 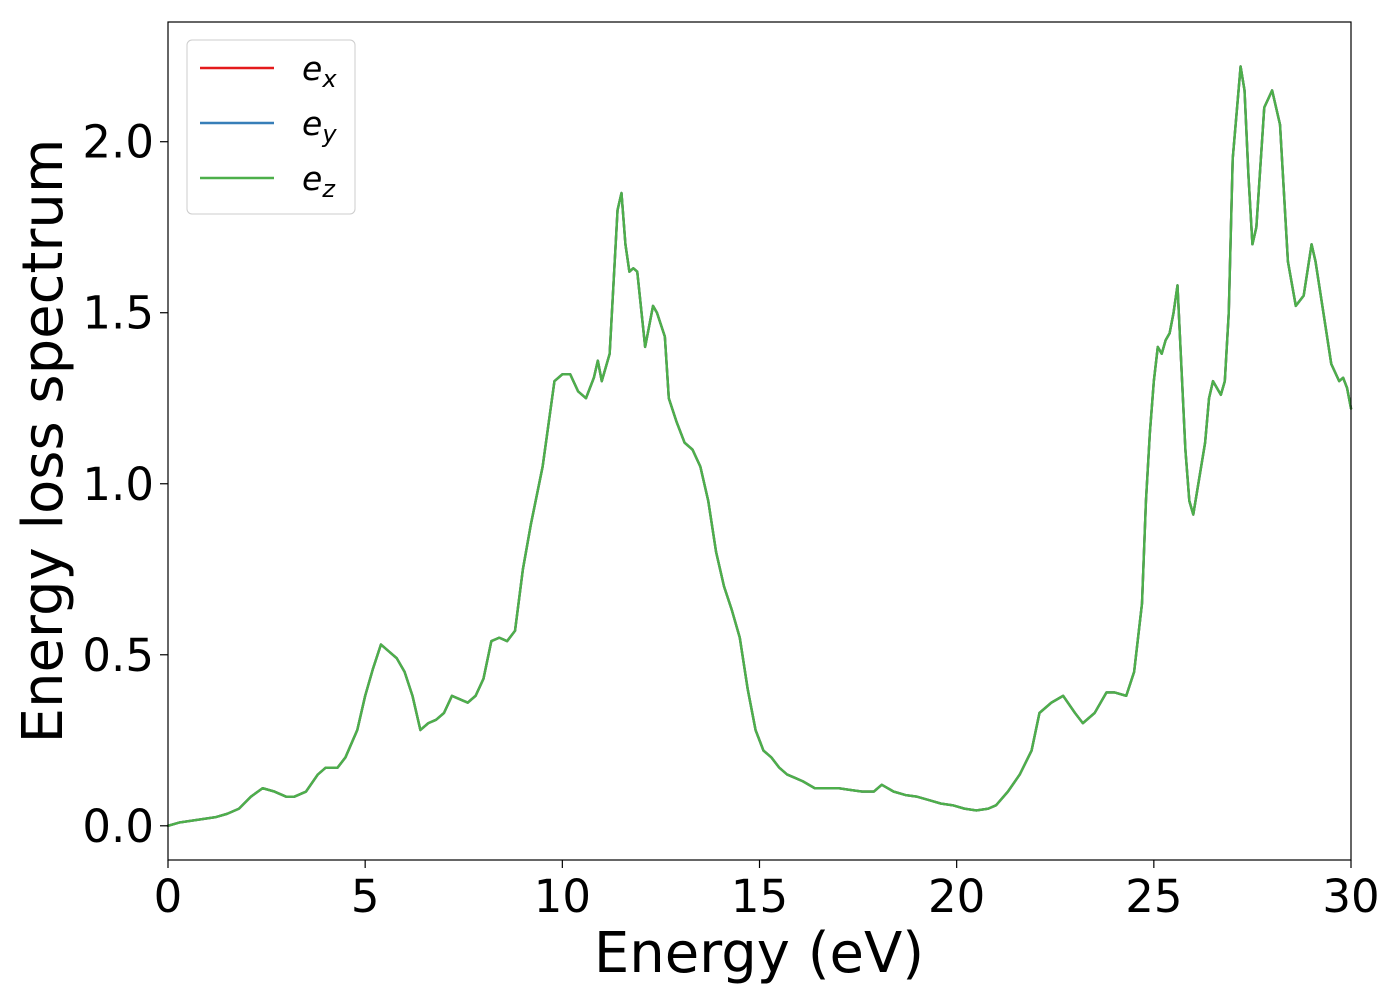 What do you see at coordinates (1153, 896) in the screenshot?
I see `x-tick-label: 25` at bounding box center [1153, 896].